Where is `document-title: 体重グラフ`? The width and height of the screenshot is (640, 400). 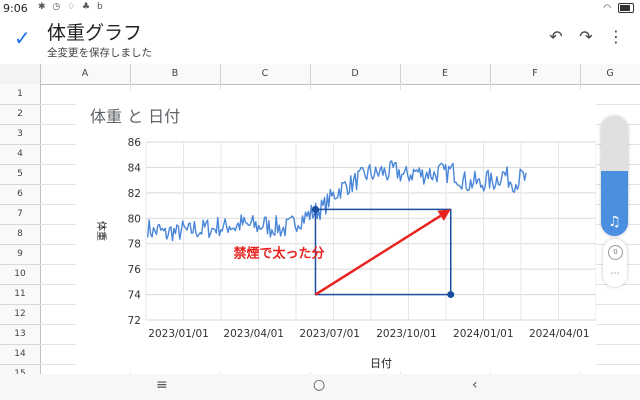 document-title: 体重グラフ is located at coordinates (95, 33).